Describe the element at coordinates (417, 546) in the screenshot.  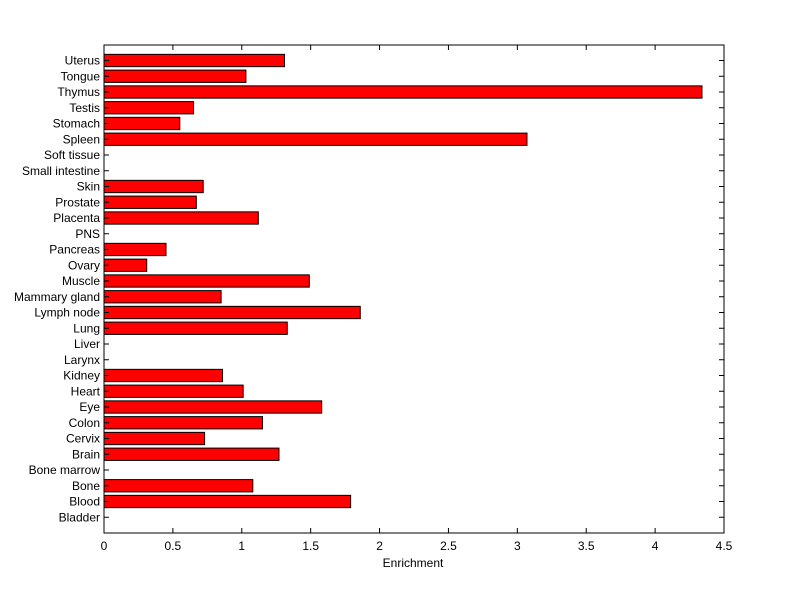
I see `x-tick-labels: 0 0.5 1 1.5 2 2.5 3 3.5 4 4.5` at that location.